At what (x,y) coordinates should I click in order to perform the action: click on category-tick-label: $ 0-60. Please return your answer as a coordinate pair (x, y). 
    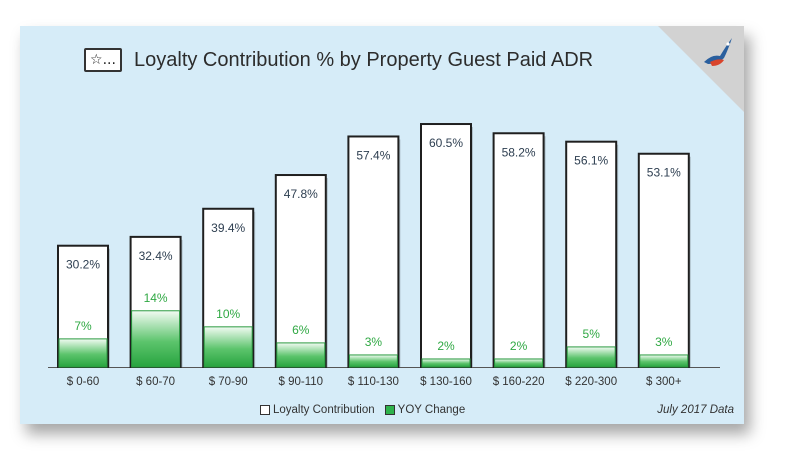
    Looking at the image, I should click on (83, 382).